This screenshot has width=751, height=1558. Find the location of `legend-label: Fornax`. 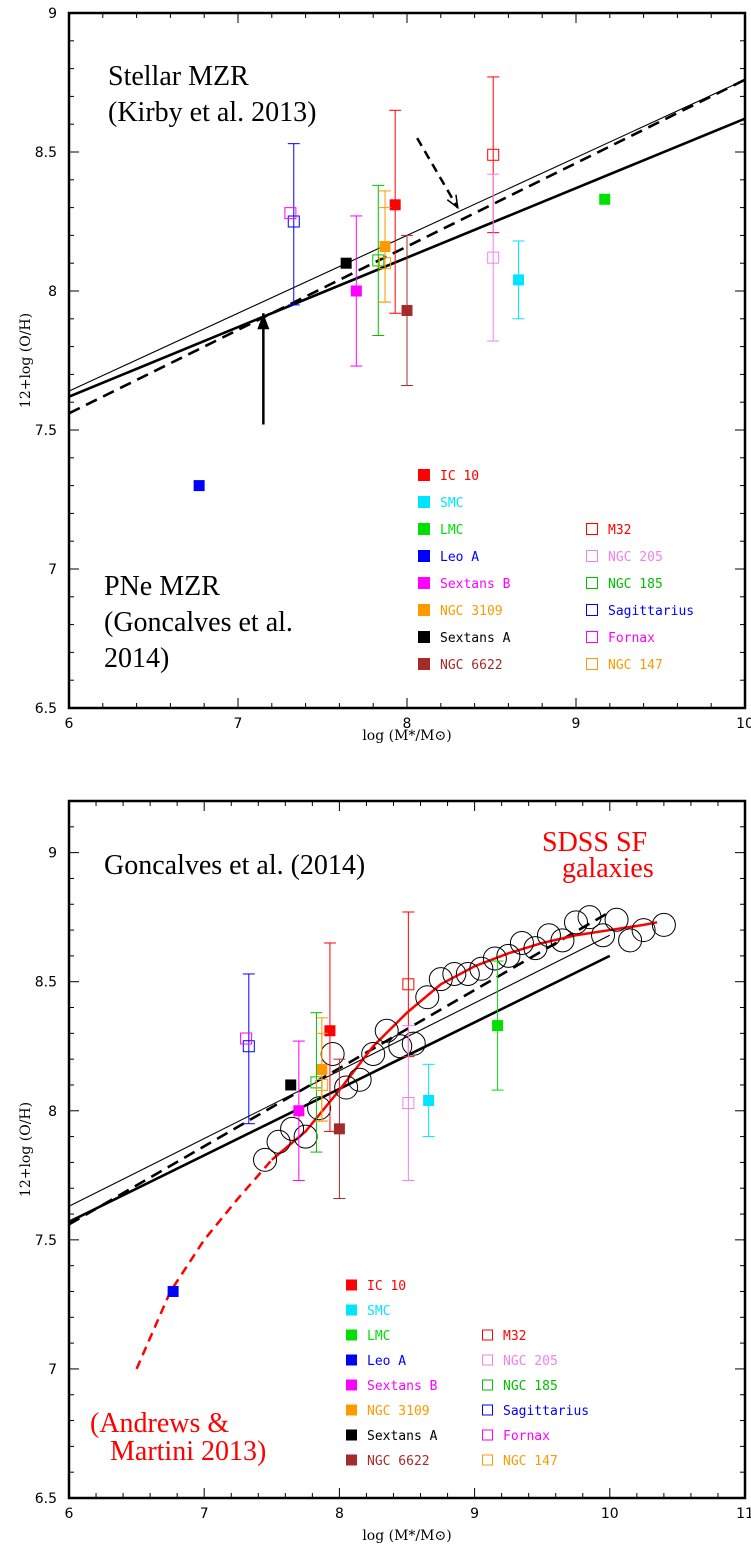

legend-label: Fornax is located at coordinates (631, 638).